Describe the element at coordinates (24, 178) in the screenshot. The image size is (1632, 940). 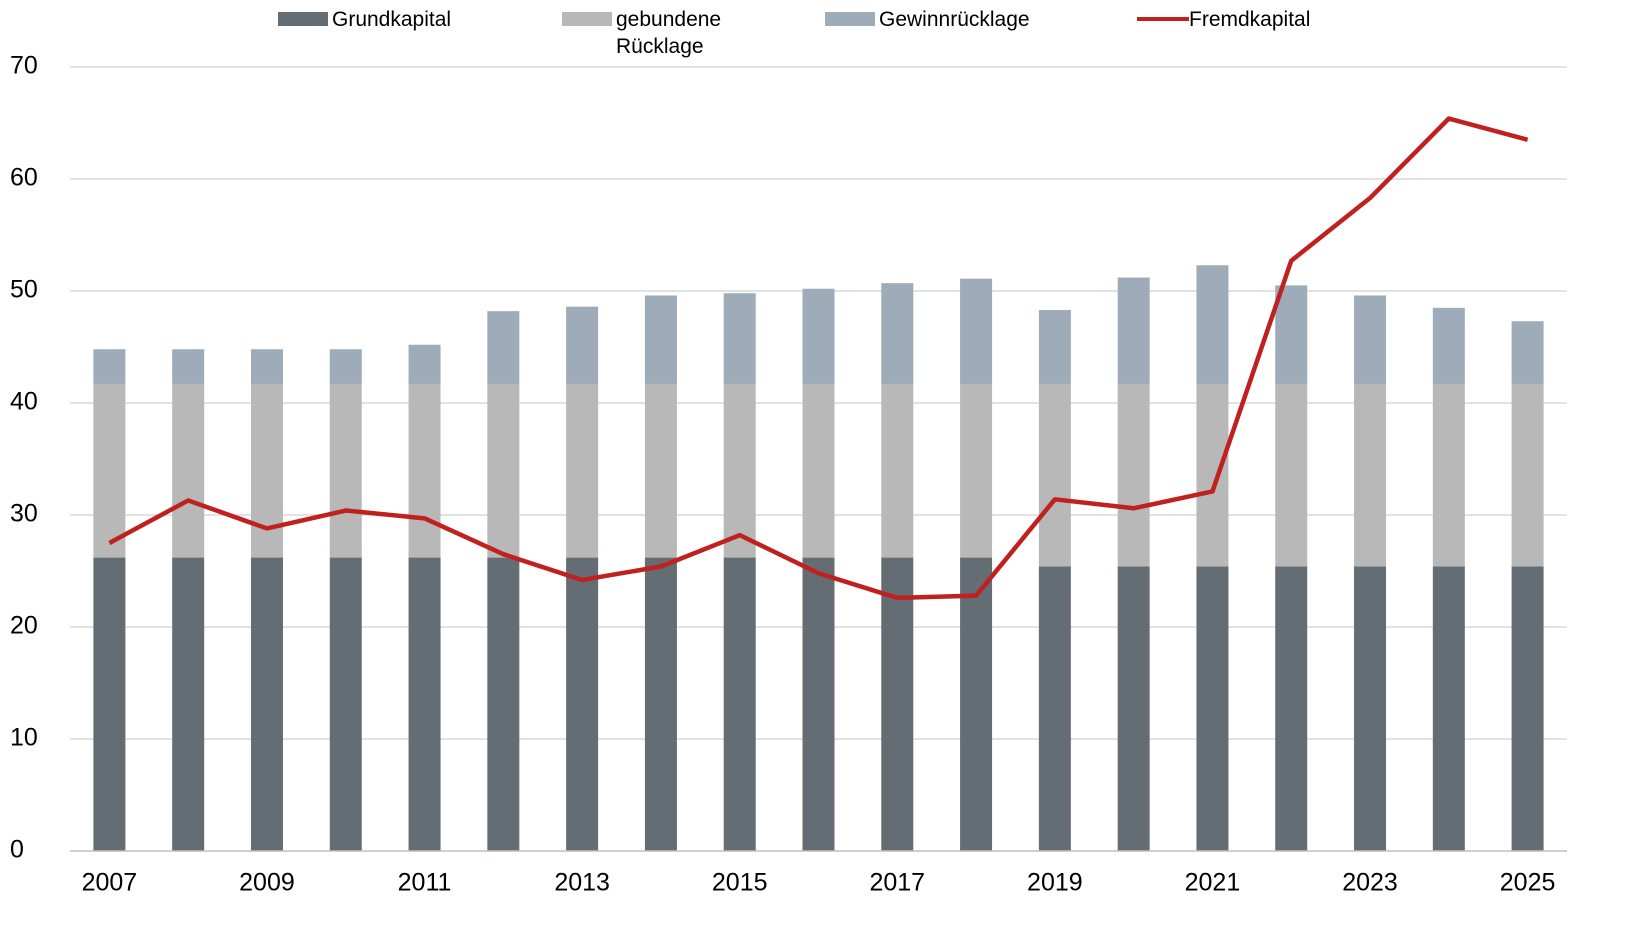
I see `y-tick-label: 60` at that location.